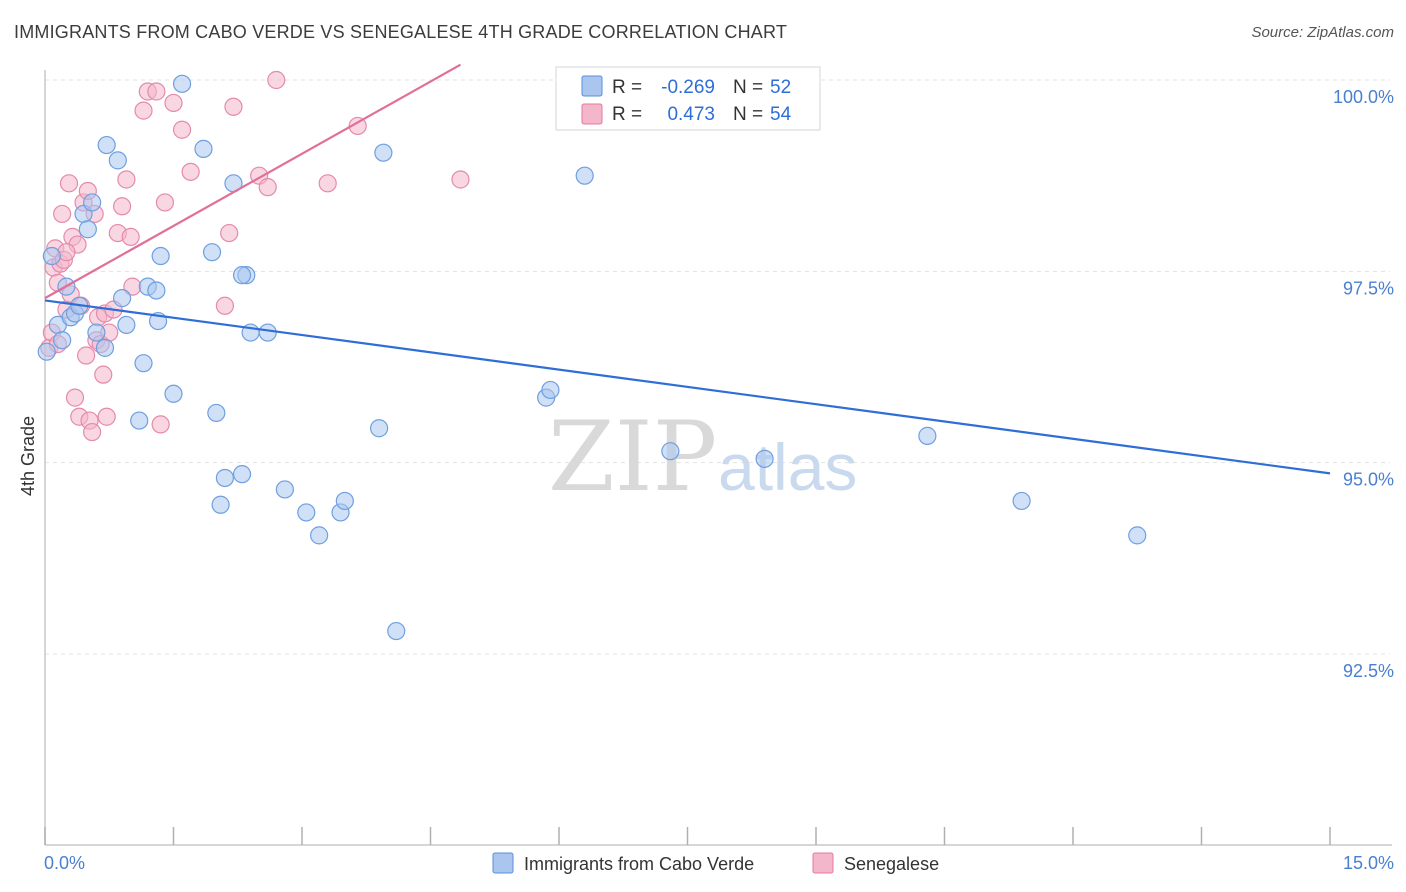 Image resolution: width=1406 pixels, height=892 pixels. I want to click on legend-r-label-blue: R =, so click(627, 87).